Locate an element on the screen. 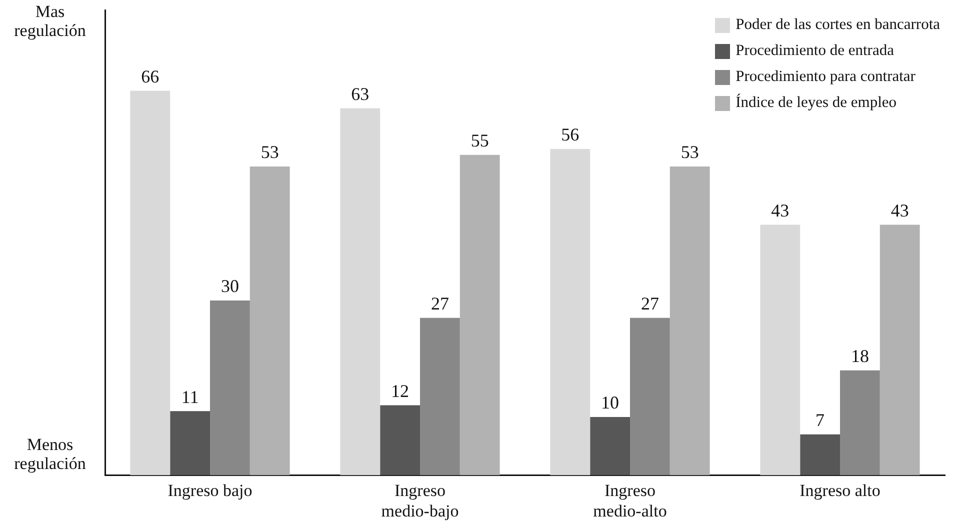  data-label: 11 is located at coordinates (190, 396).